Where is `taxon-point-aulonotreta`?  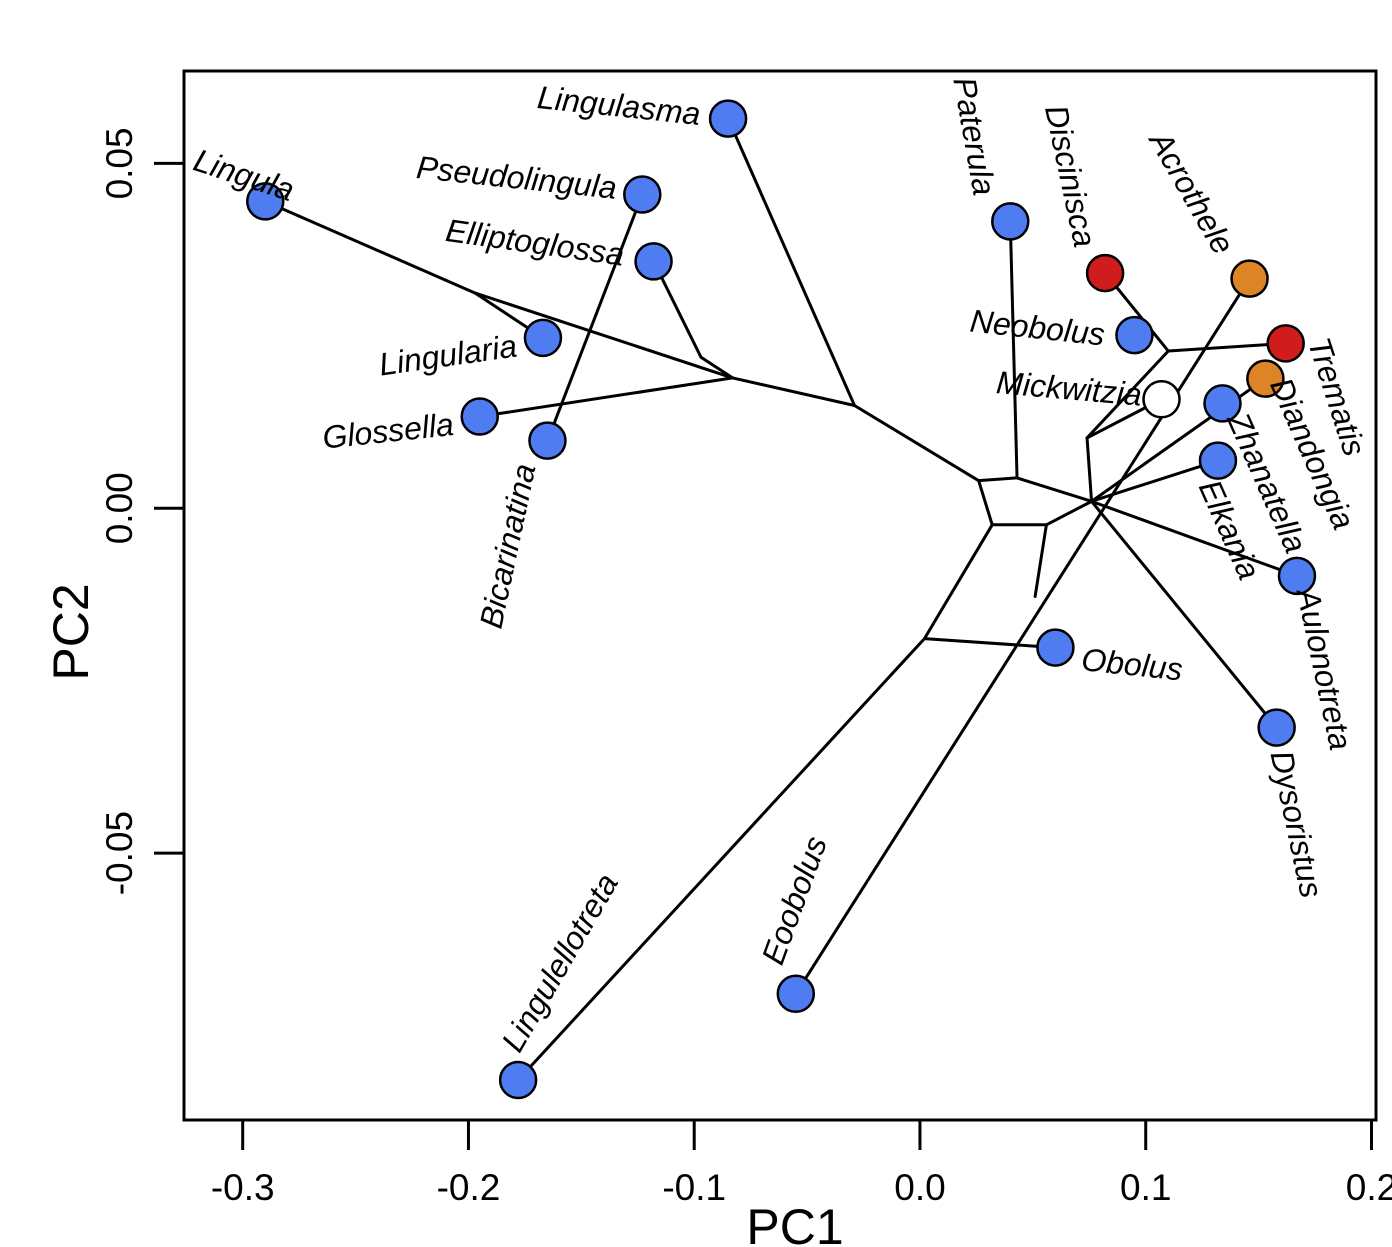 taxon-point-aulonotreta is located at coordinates (1297, 576).